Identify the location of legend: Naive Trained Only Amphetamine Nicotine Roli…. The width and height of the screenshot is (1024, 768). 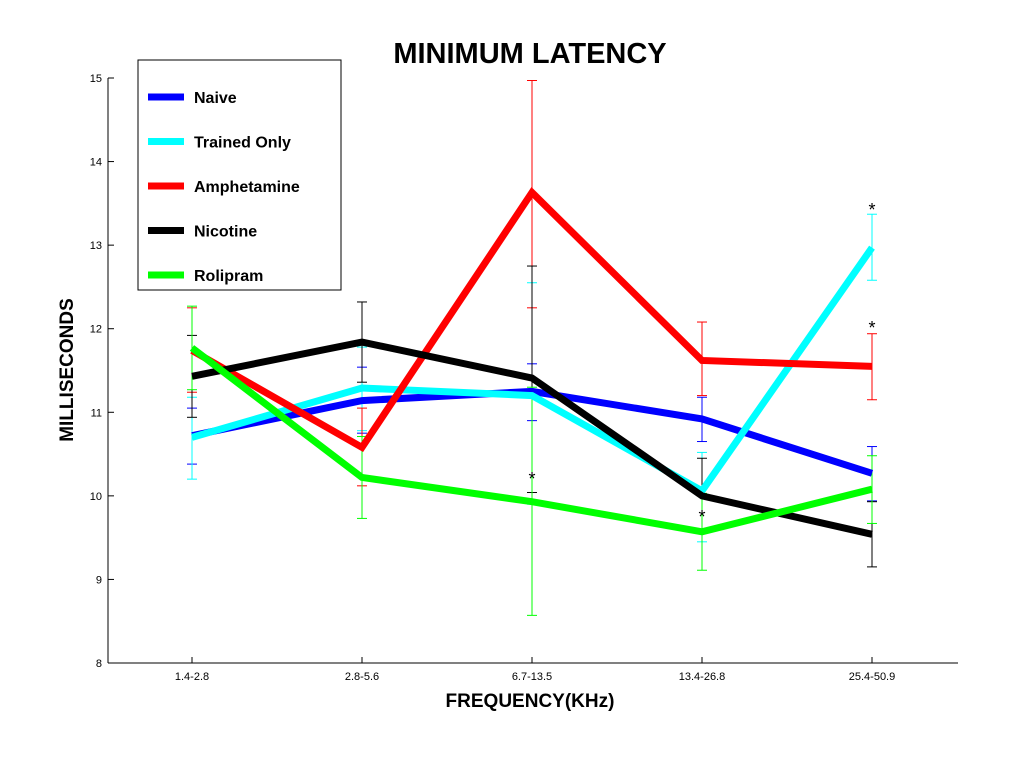
(239, 175).